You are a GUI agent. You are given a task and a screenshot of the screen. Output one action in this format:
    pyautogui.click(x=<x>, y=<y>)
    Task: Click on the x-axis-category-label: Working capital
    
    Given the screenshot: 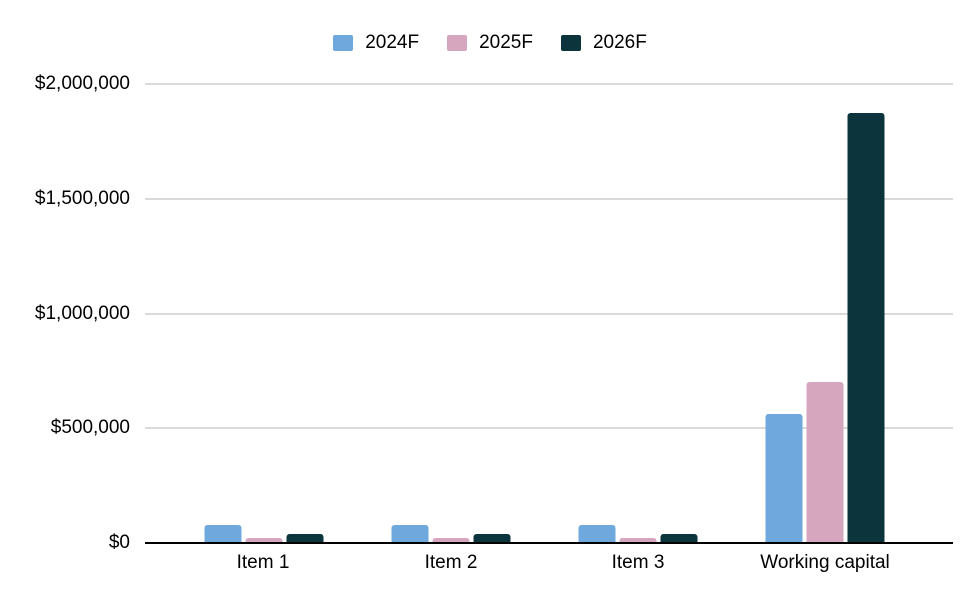 What is the action you would take?
    pyautogui.click(x=825, y=562)
    